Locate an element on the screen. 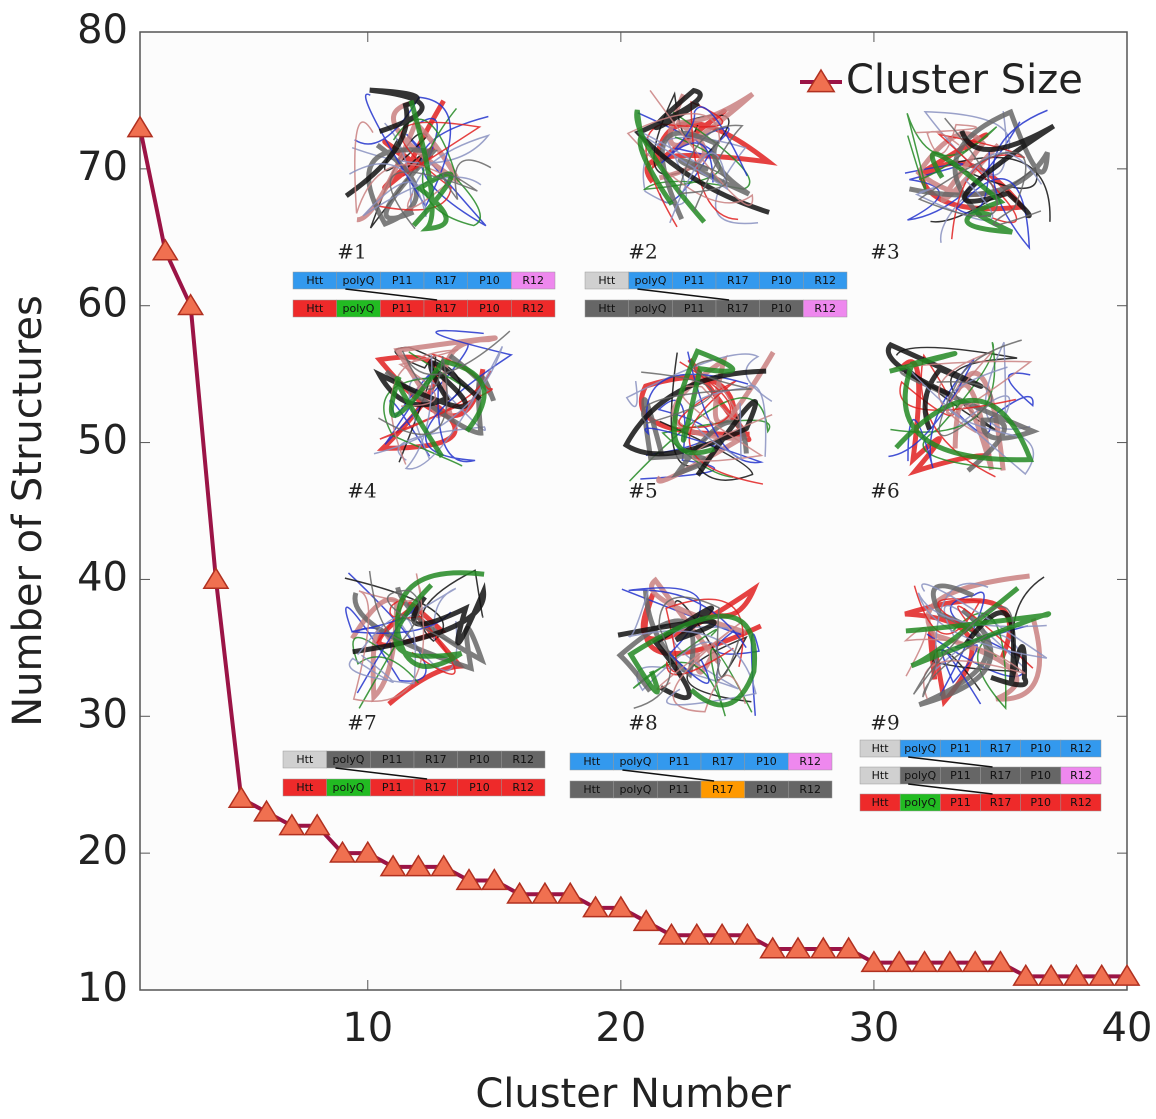  x-axis-label: Cluster Number is located at coordinates (633, 1094).